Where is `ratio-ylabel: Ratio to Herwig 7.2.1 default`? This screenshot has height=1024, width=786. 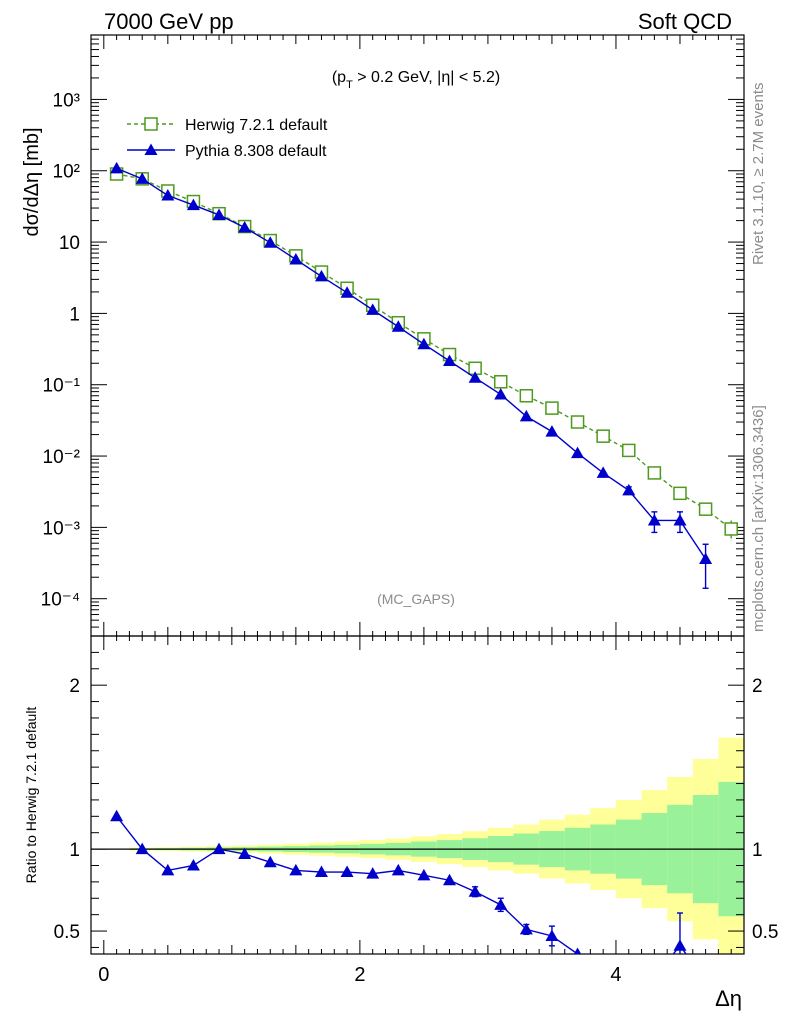 ratio-ylabel: Ratio to Herwig 7.2.1 default is located at coordinates (31, 795).